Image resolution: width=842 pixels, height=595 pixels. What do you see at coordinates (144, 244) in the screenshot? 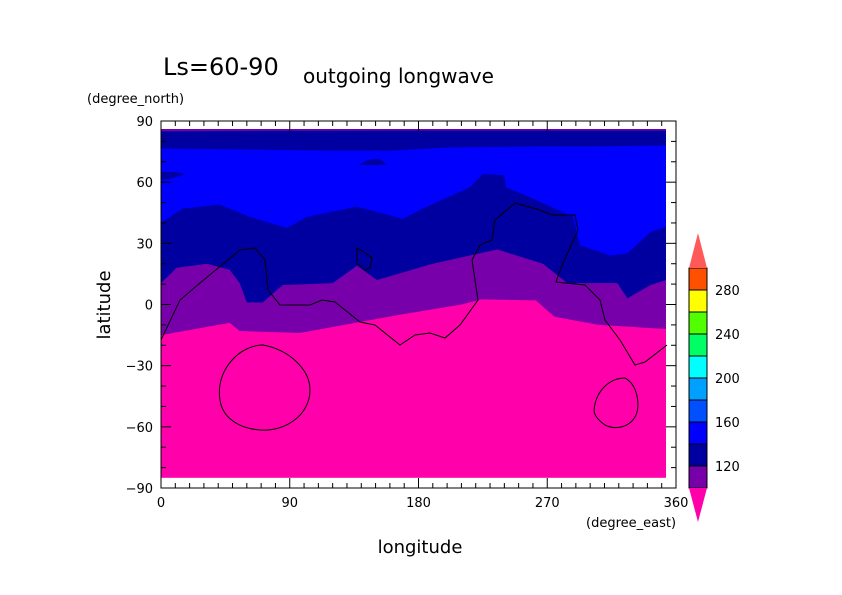
I see `y-tick-label: 30` at bounding box center [144, 244].